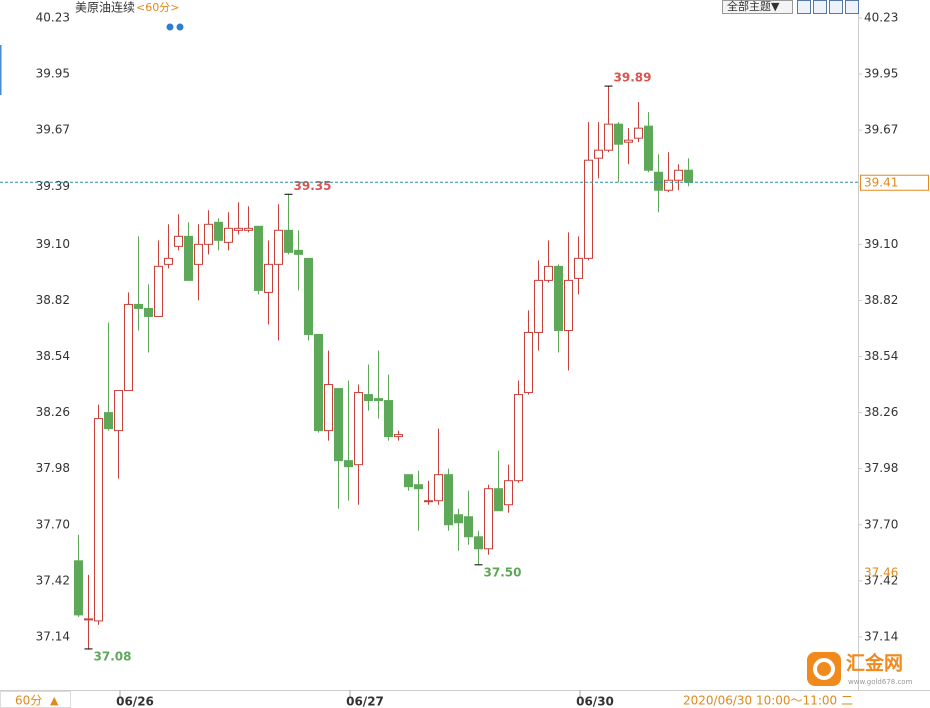 The height and width of the screenshot is (708, 930). Describe the element at coordinates (53, 18) in the screenshot. I see `y-tick-label: 40.23` at that location.